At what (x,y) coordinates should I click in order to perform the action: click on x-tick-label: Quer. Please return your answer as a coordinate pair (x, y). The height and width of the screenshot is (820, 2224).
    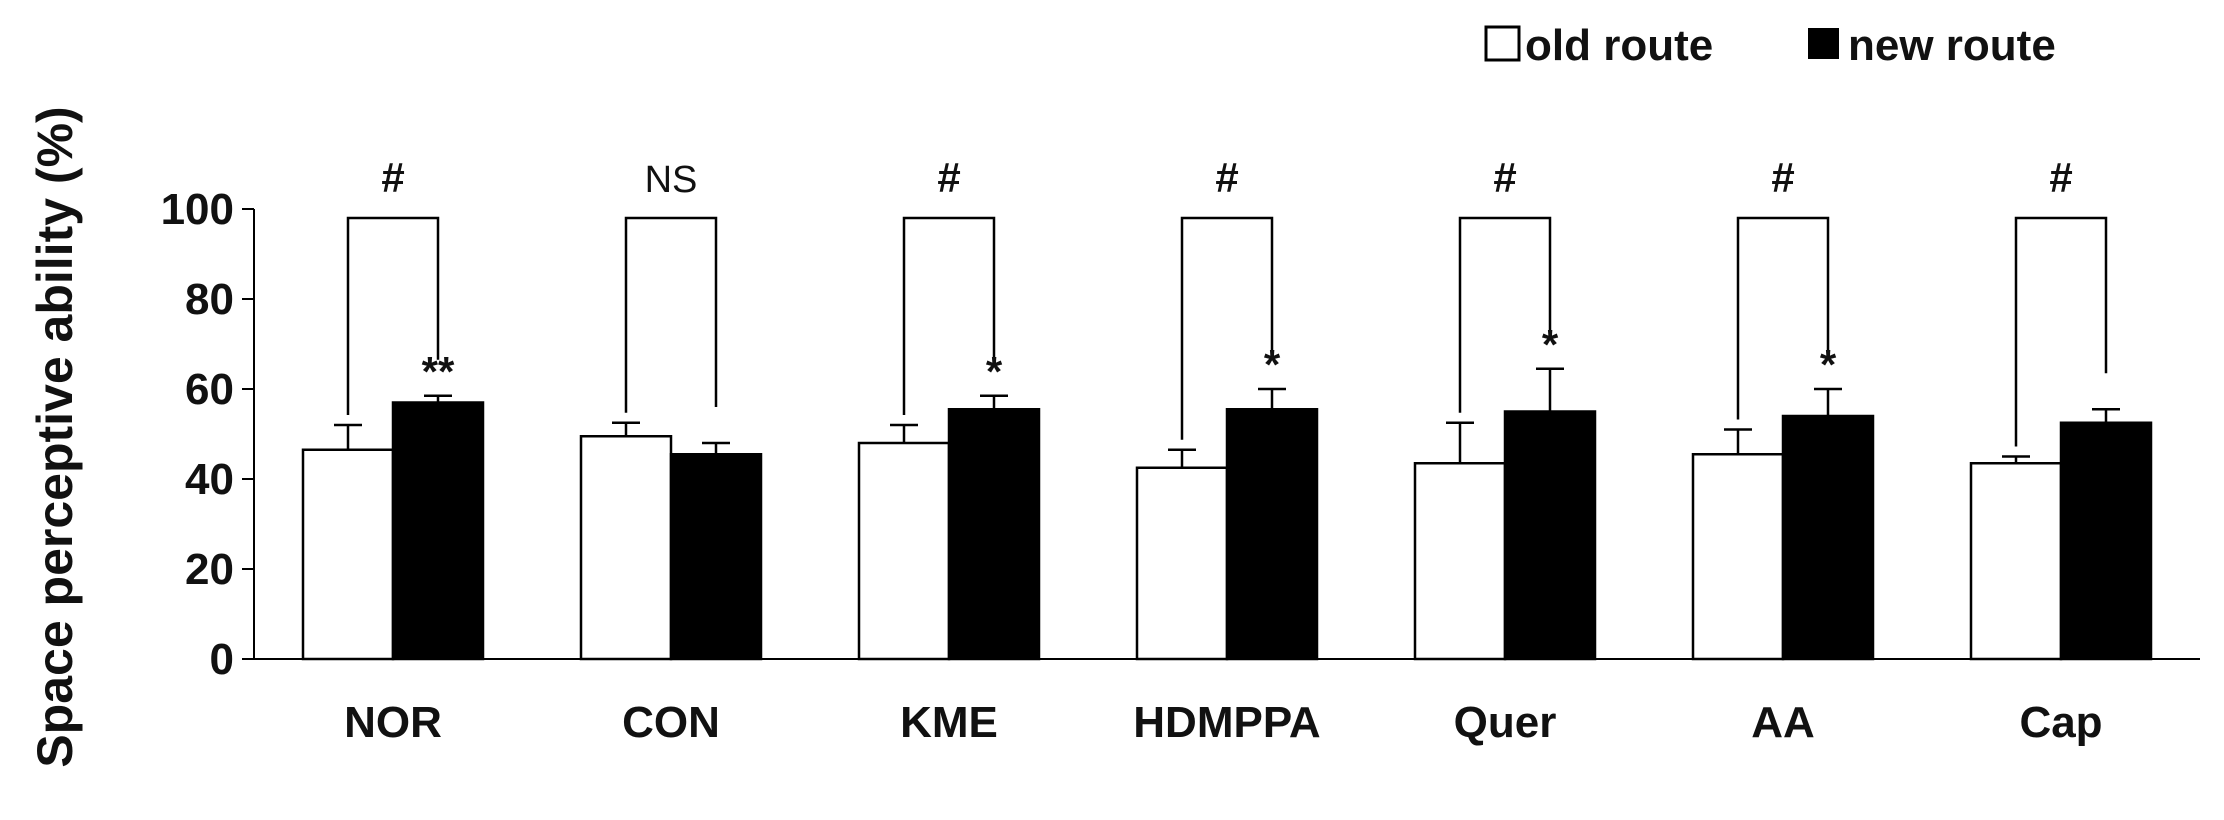
    Looking at the image, I should click on (1505, 722).